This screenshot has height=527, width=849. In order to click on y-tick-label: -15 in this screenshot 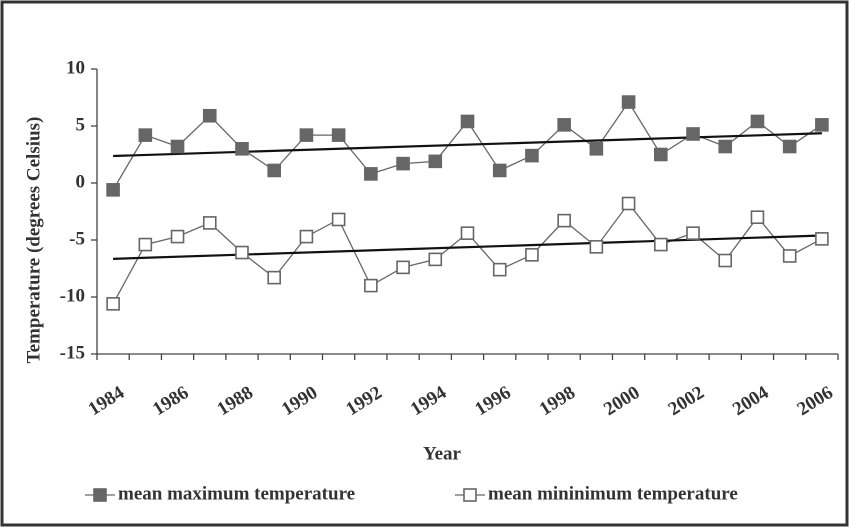, I will do `click(72, 352)`.